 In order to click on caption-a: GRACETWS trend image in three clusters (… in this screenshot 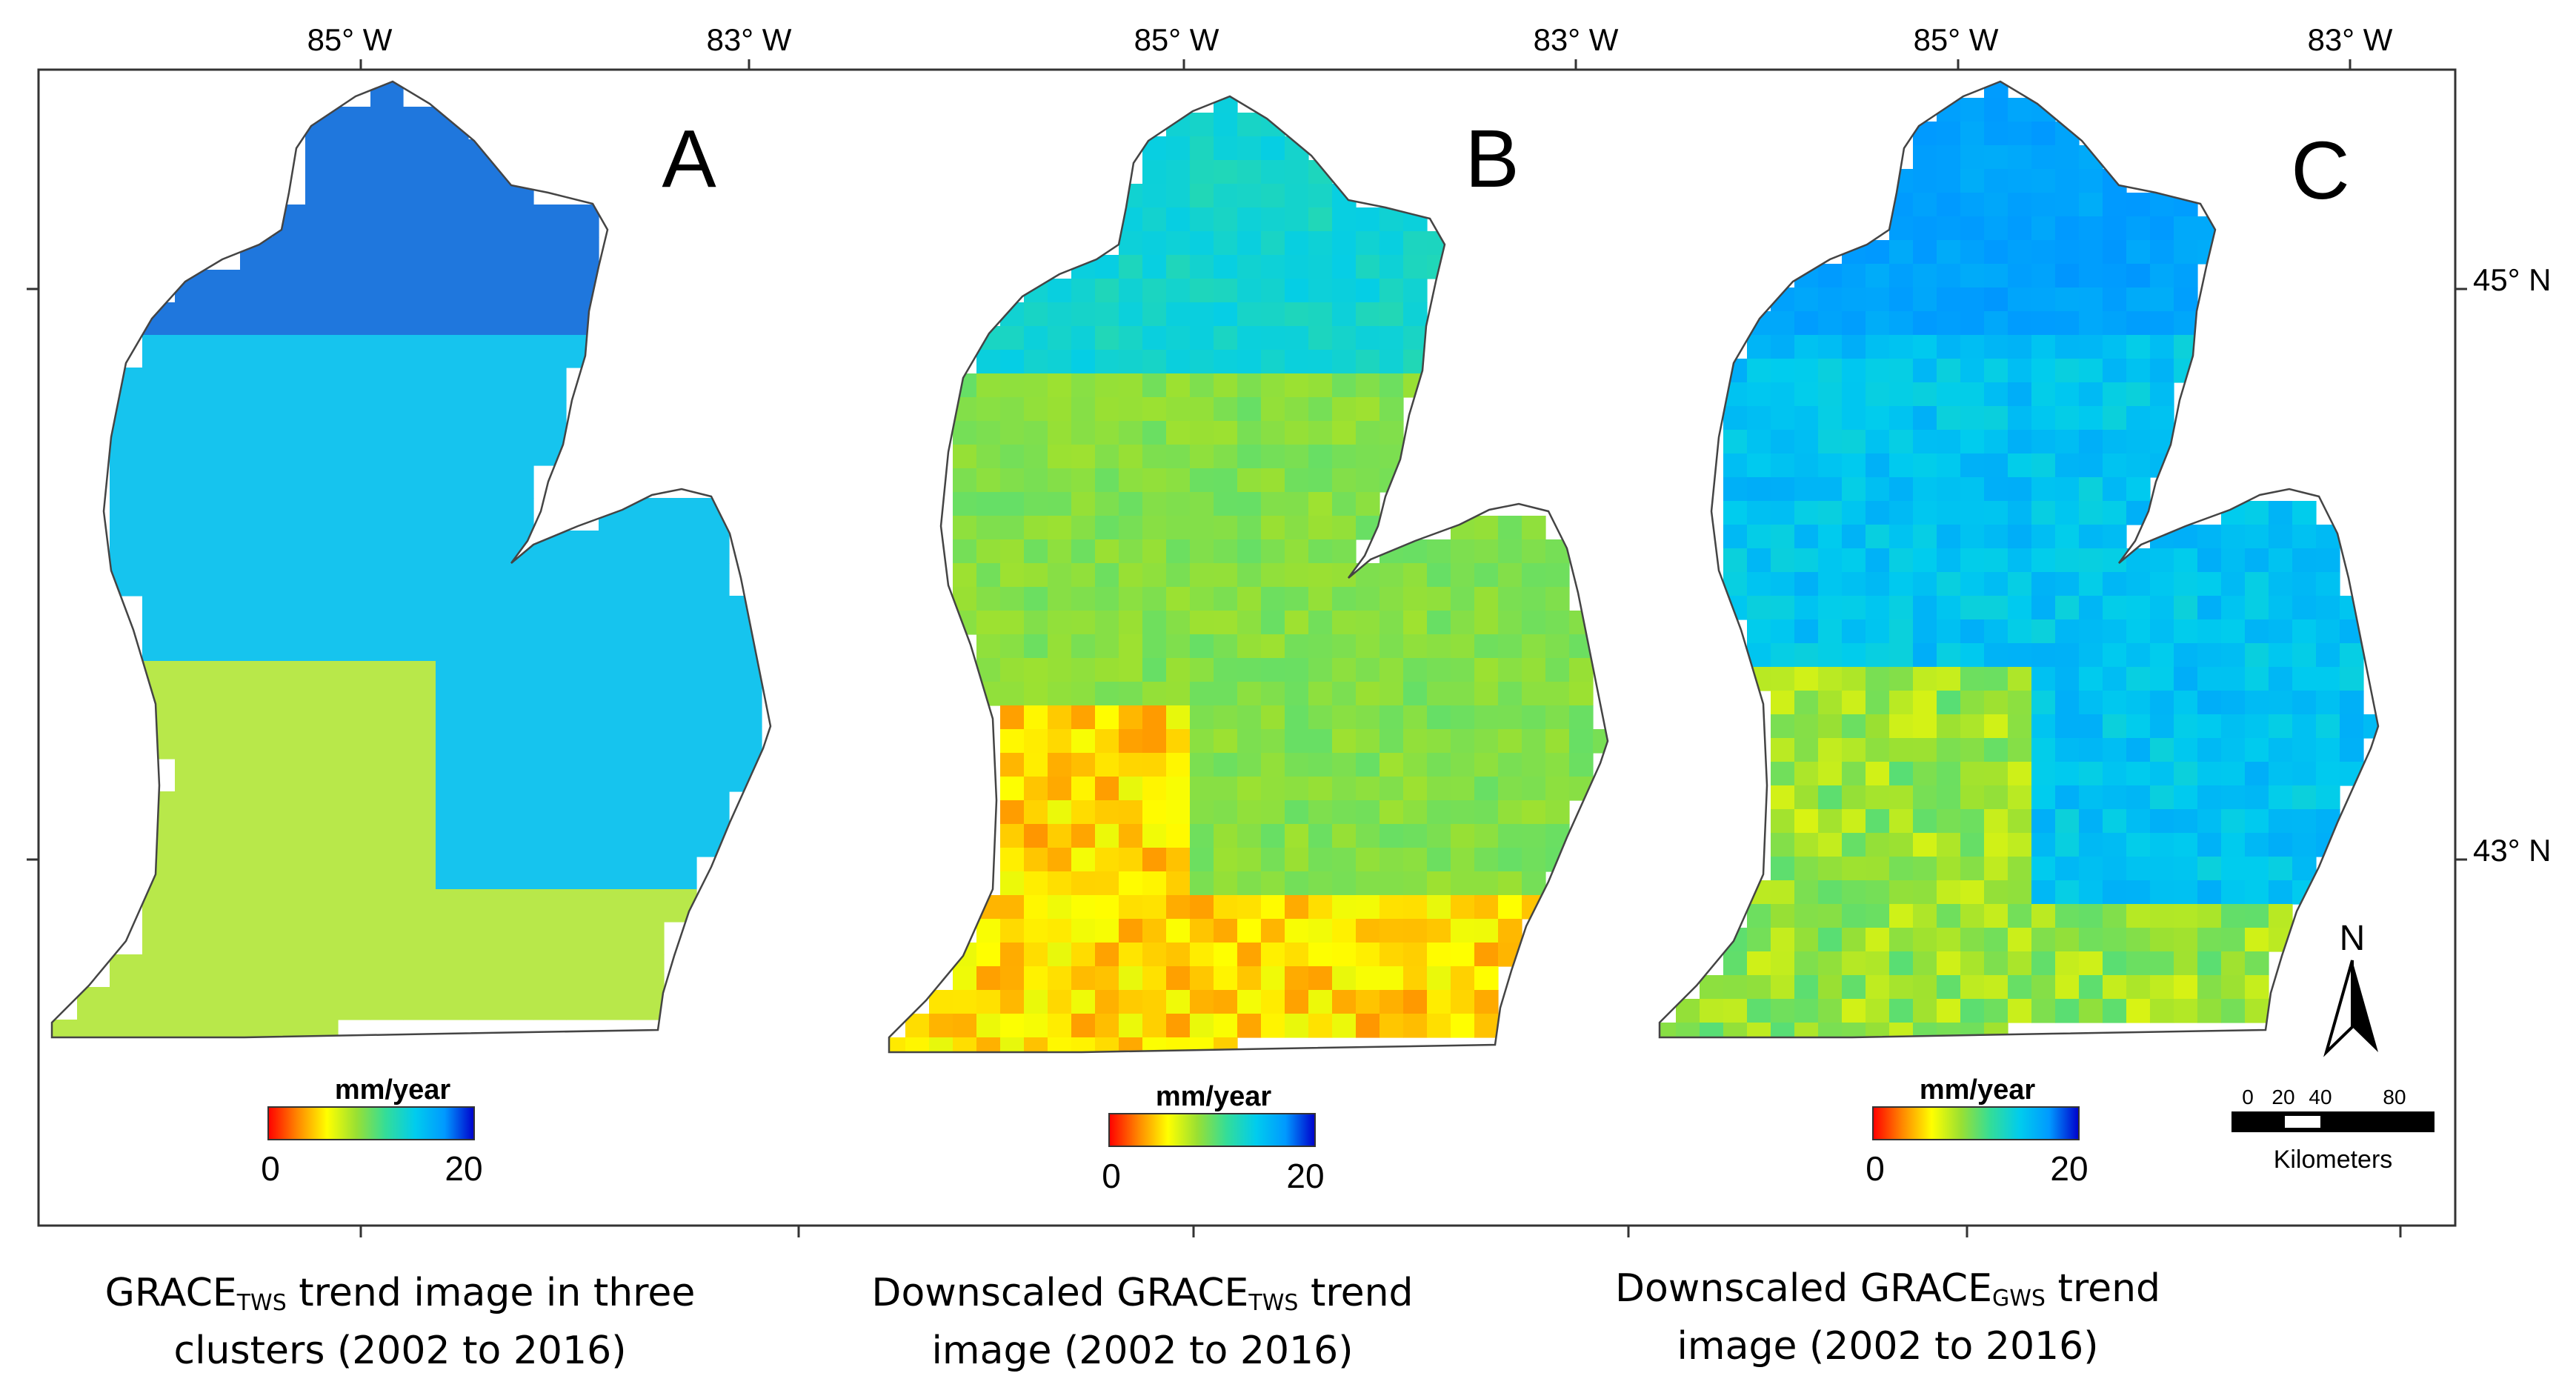, I will do `click(400, 1322)`.